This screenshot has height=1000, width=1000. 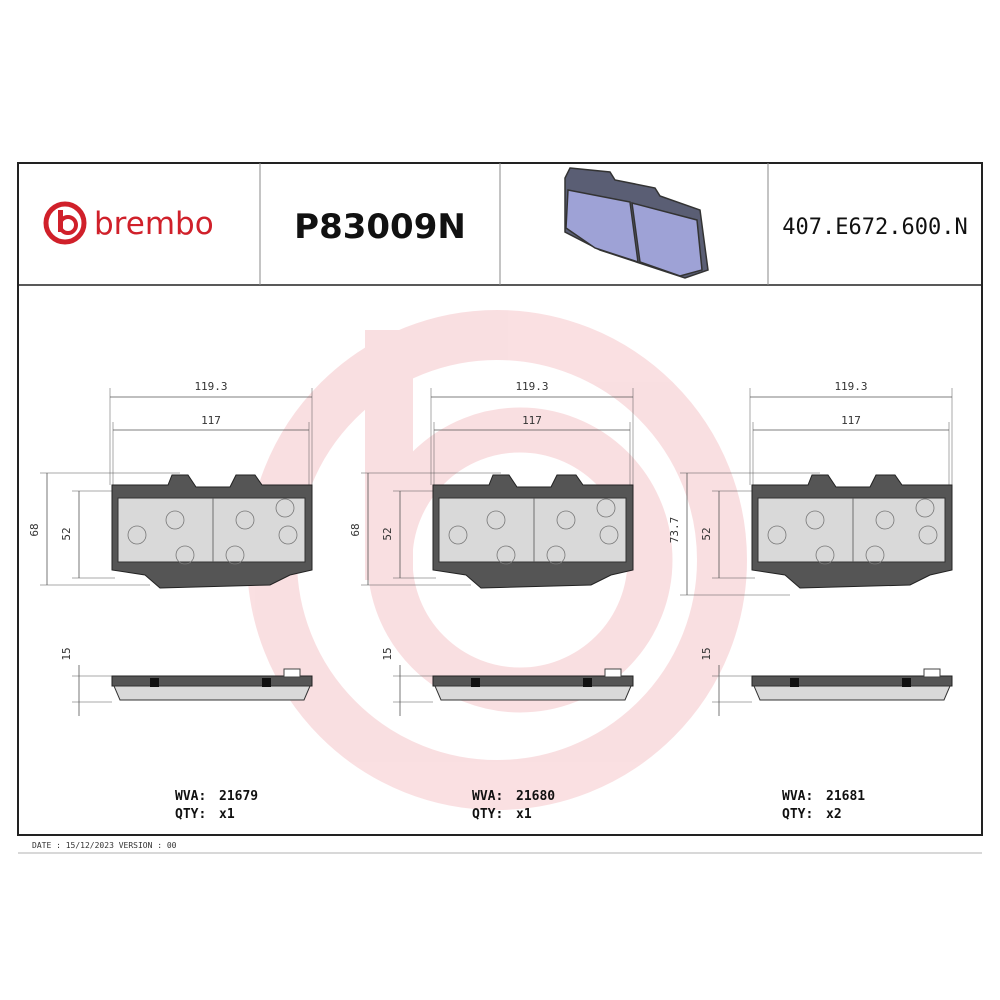 I want to click on logo-ring, so click(x=65, y=223).